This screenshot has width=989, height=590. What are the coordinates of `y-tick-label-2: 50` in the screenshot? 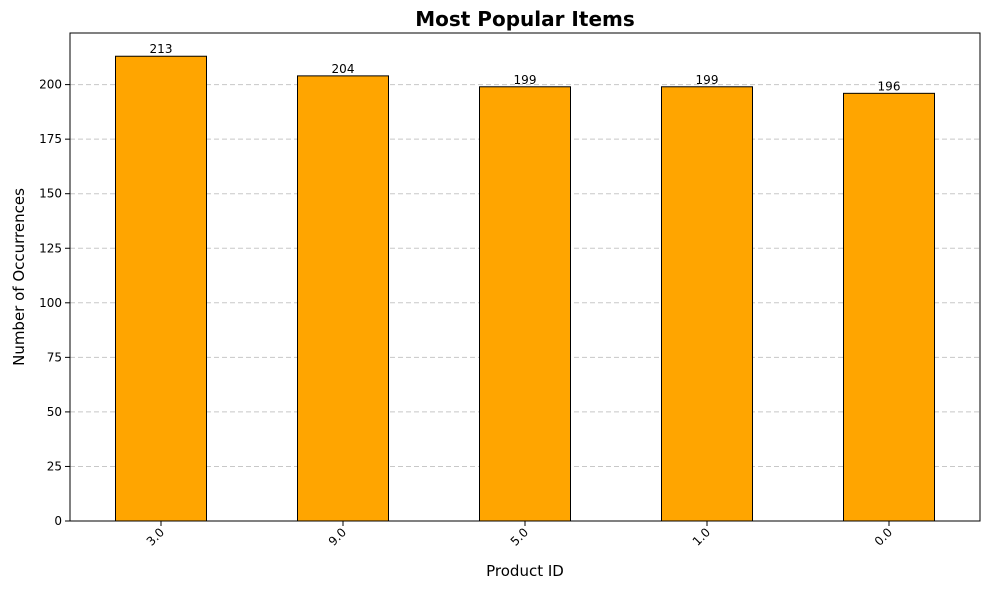 It's located at (54, 412).